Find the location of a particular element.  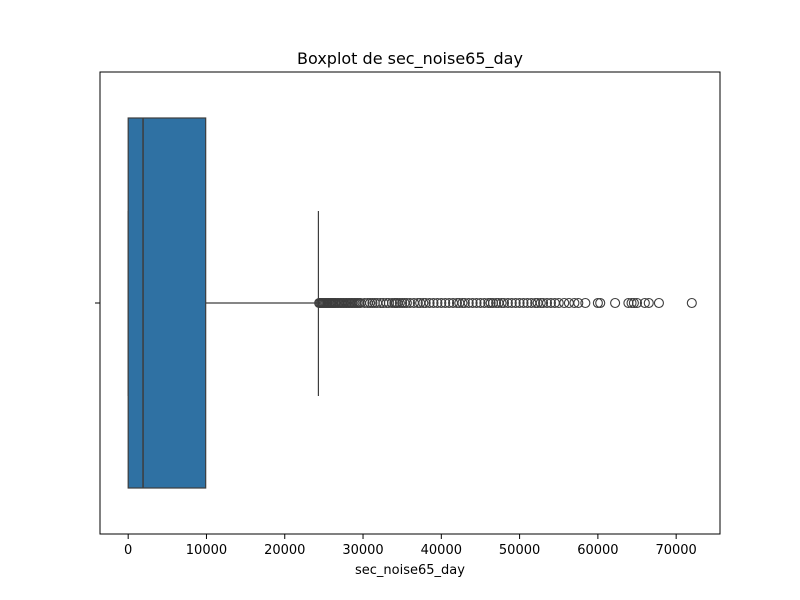

x-tick-4: 40000 is located at coordinates (441, 546).